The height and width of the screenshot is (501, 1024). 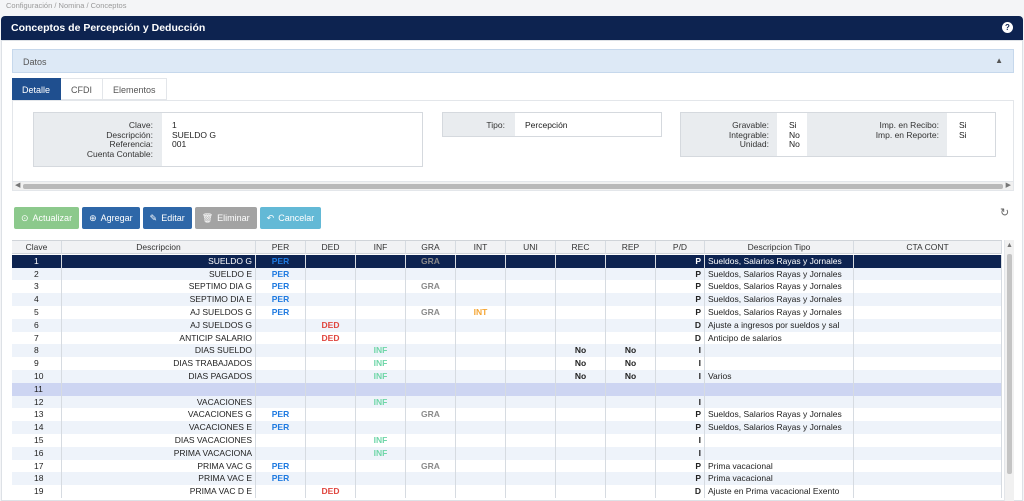 I want to click on cell-tipo: Sueldos, Salarios Rayas y Jornales, so click(x=779, y=261).